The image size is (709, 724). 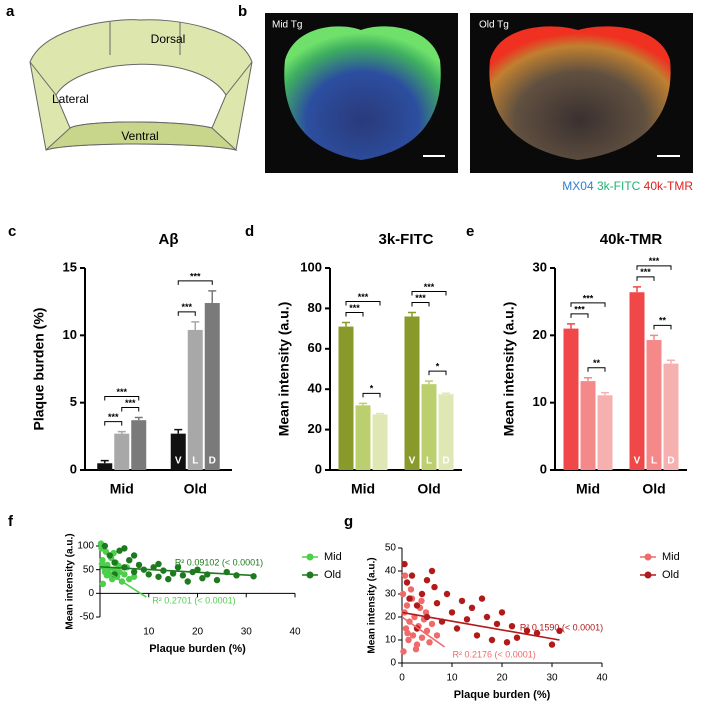 What do you see at coordinates (648, 575) in the screenshot?
I see `legend-marker` at bounding box center [648, 575].